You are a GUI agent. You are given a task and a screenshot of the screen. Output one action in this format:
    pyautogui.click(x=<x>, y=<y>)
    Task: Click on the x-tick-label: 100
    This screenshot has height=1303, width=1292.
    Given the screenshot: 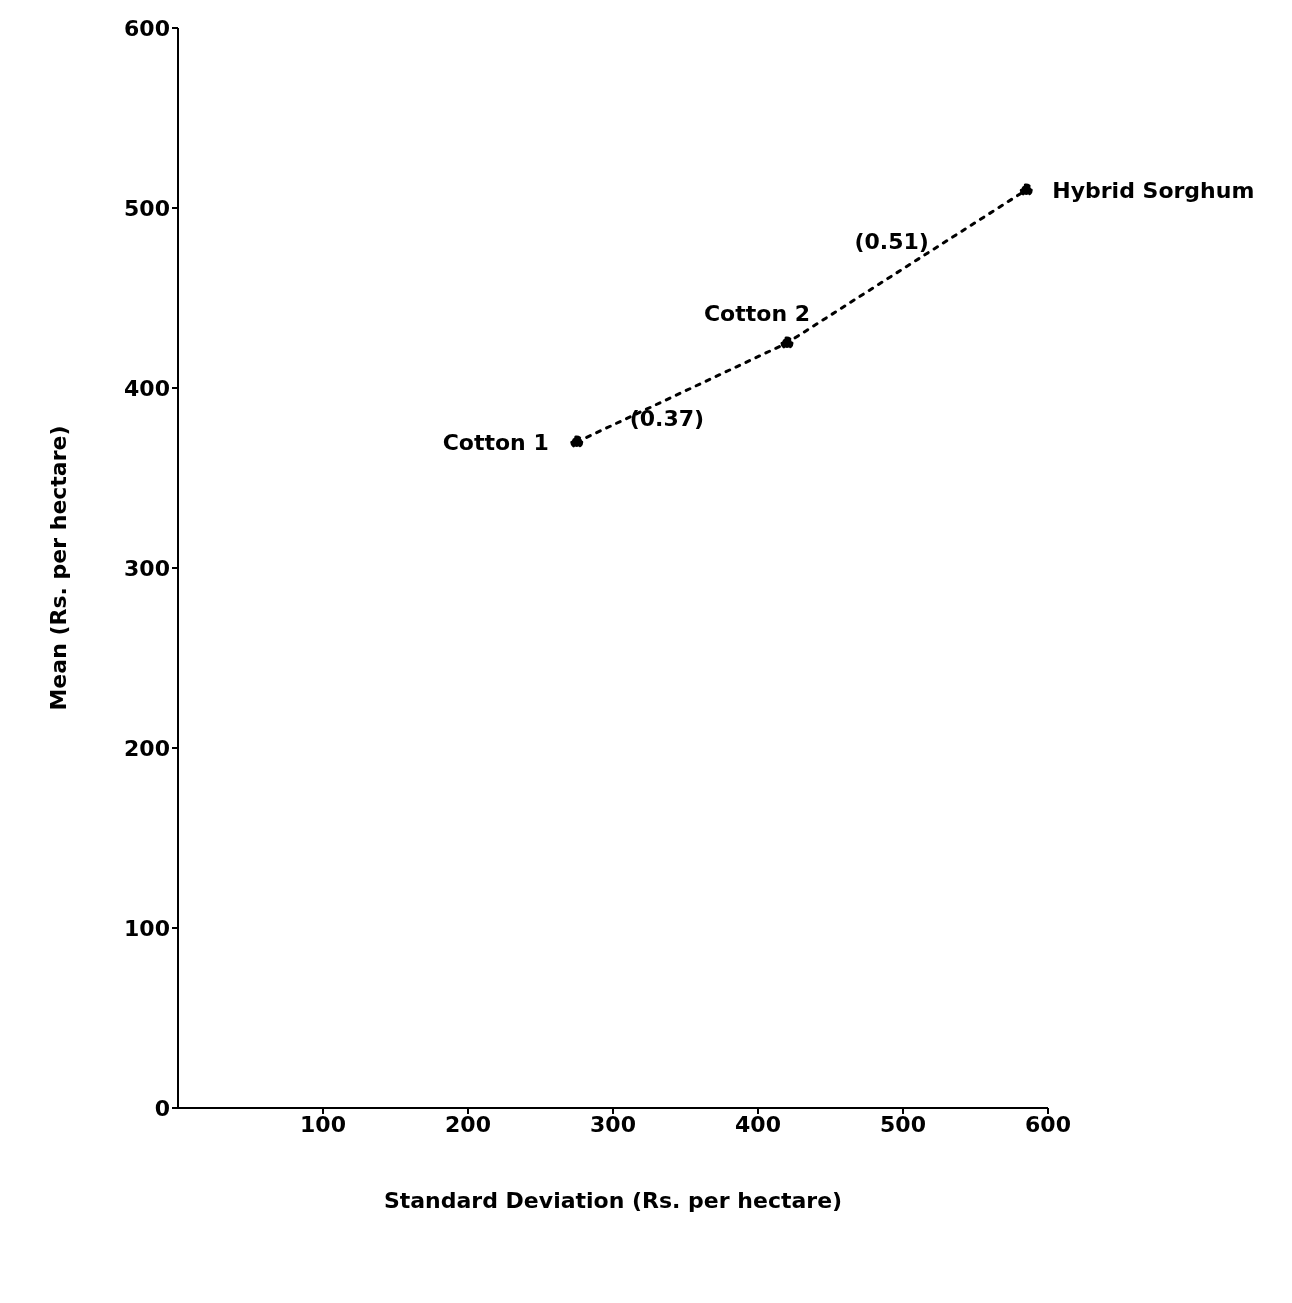 What is the action you would take?
    pyautogui.click(x=323, y=1124)
    